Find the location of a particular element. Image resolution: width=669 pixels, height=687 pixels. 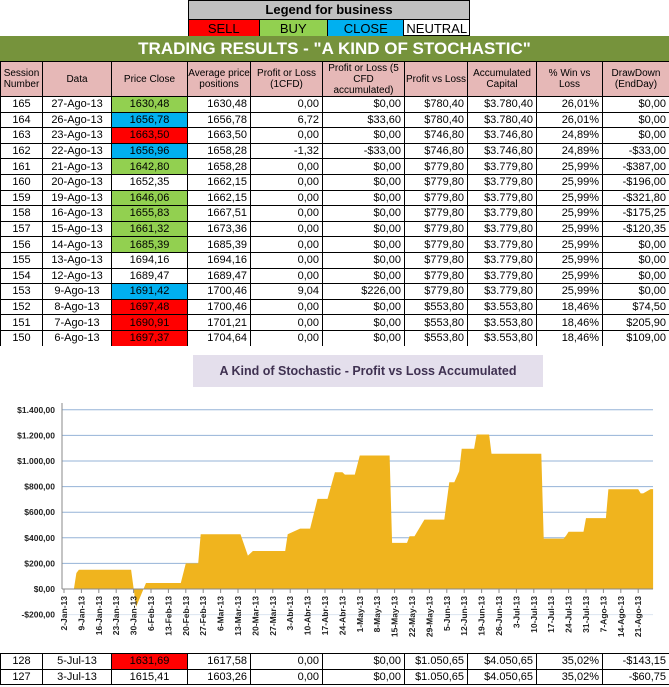

table-cell: 1603,26 is located at coordinates (219, 677).